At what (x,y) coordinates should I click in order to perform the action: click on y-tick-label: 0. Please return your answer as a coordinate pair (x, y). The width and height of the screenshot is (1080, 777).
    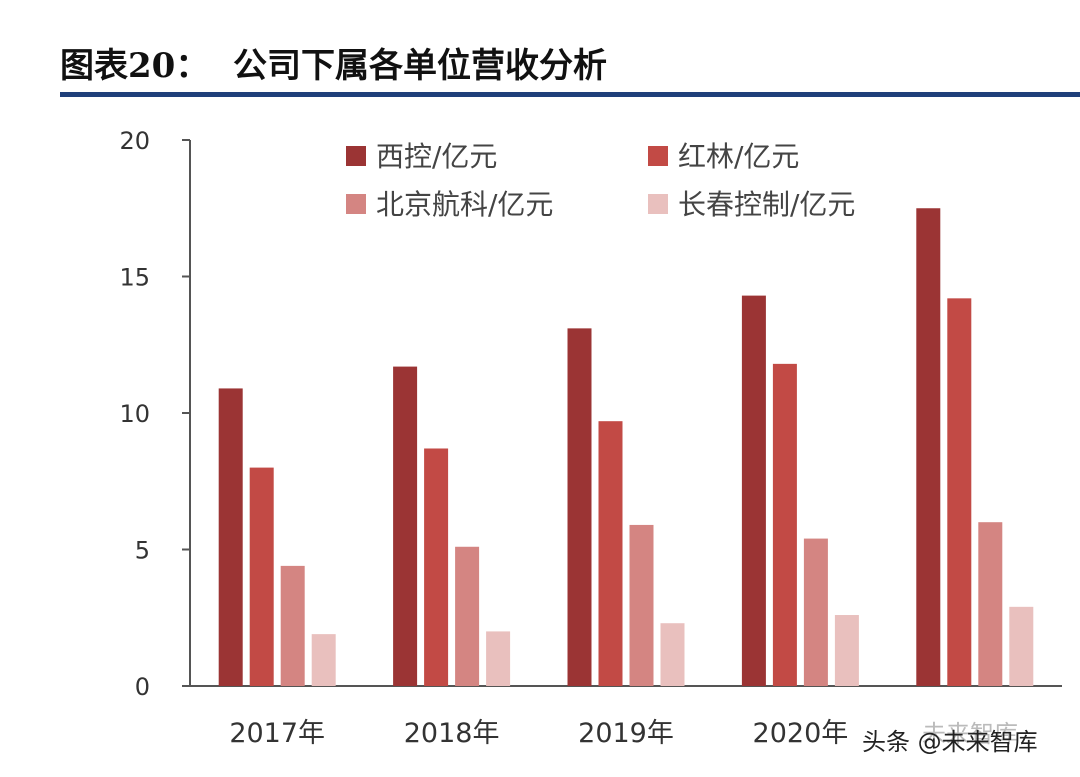
    Looking at the image, I should click on (142, 687).